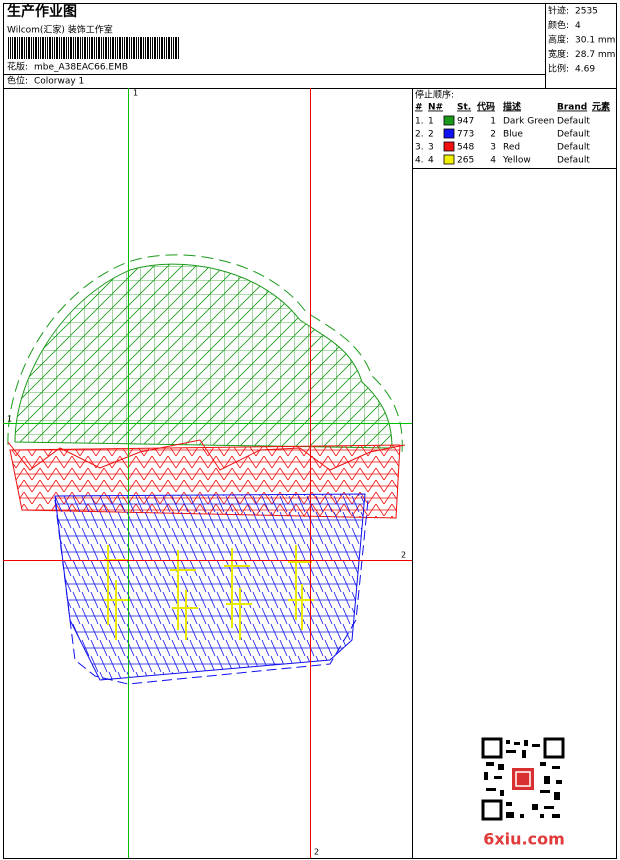 The image size is (620, 860). Describe the element at coordinates (435, 108) in the screenshot. I see `column-header: N#` at that location.